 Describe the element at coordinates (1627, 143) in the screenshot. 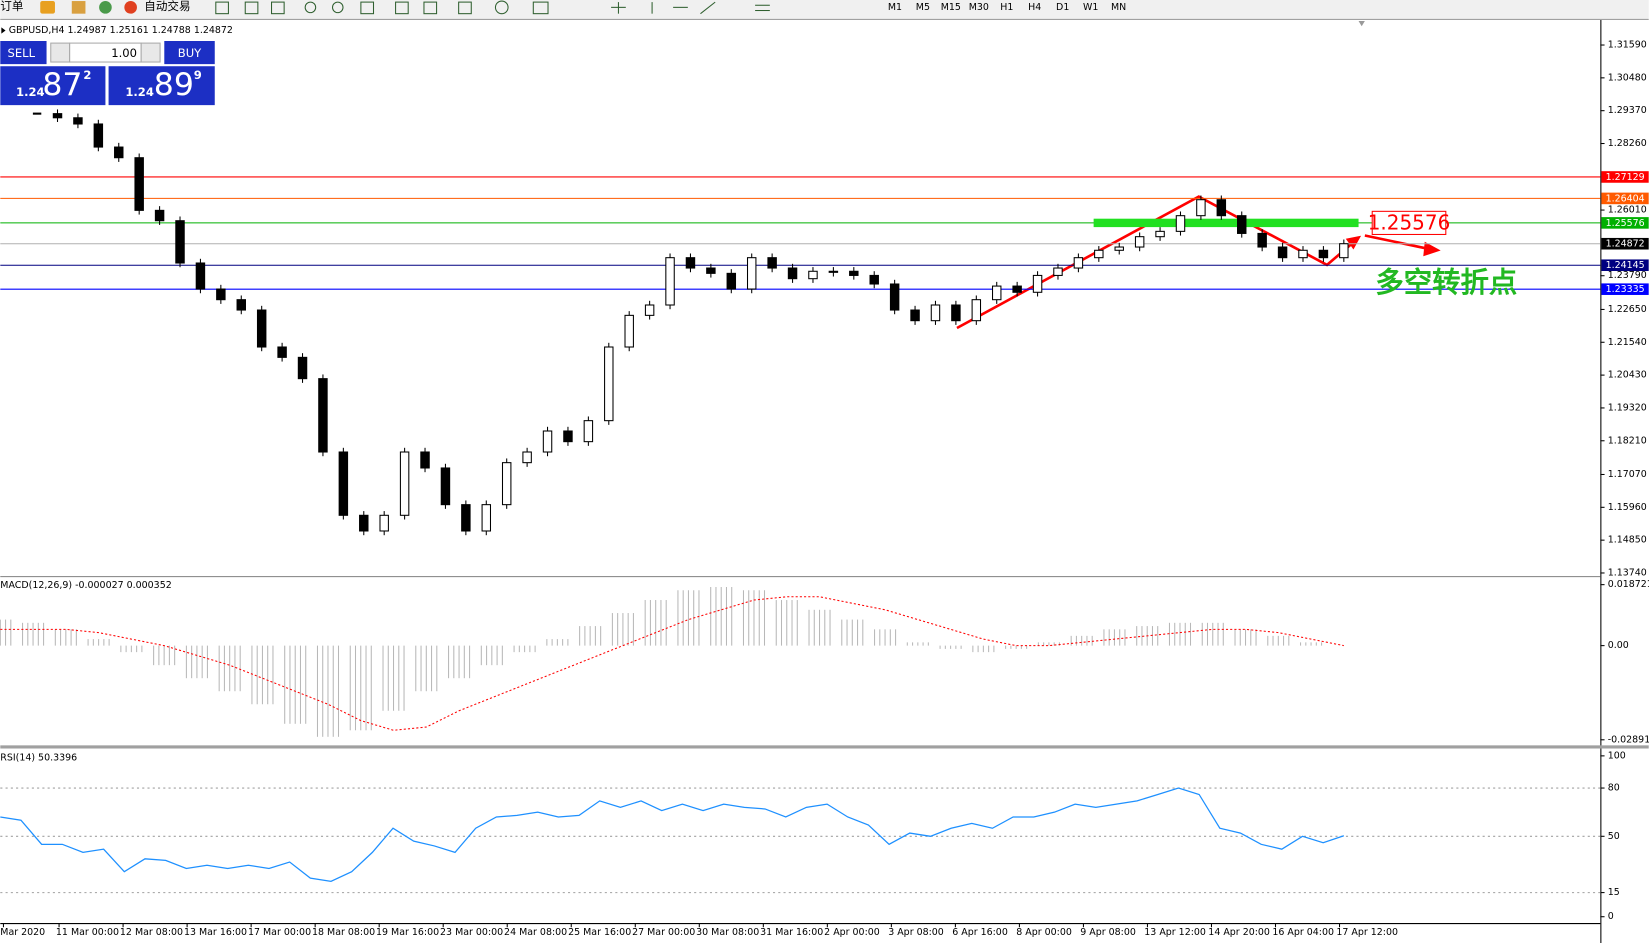

I see `y-tick-label: 1.28260` at that location.